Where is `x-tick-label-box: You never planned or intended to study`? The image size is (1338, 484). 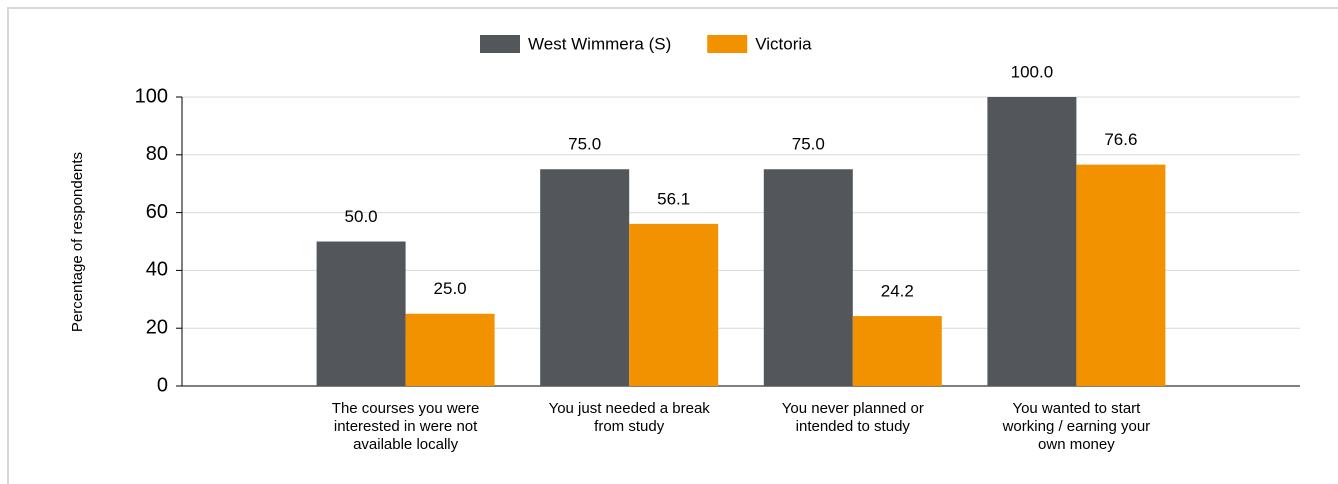
x-tick-label-box: You never planned or intended to study is located at coordinates (852, 417).